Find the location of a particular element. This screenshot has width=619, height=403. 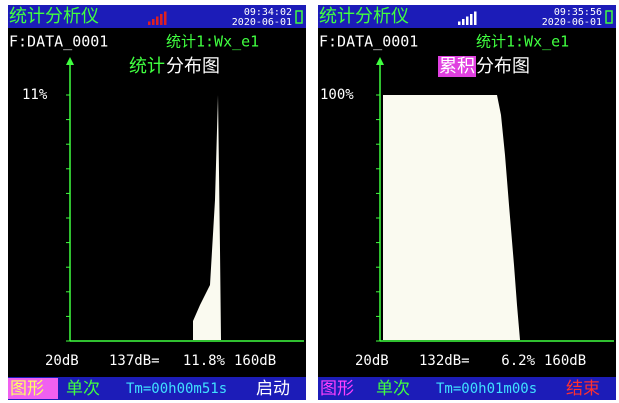

chart-title-mode: 统计 is located at coordinates (147, 66).